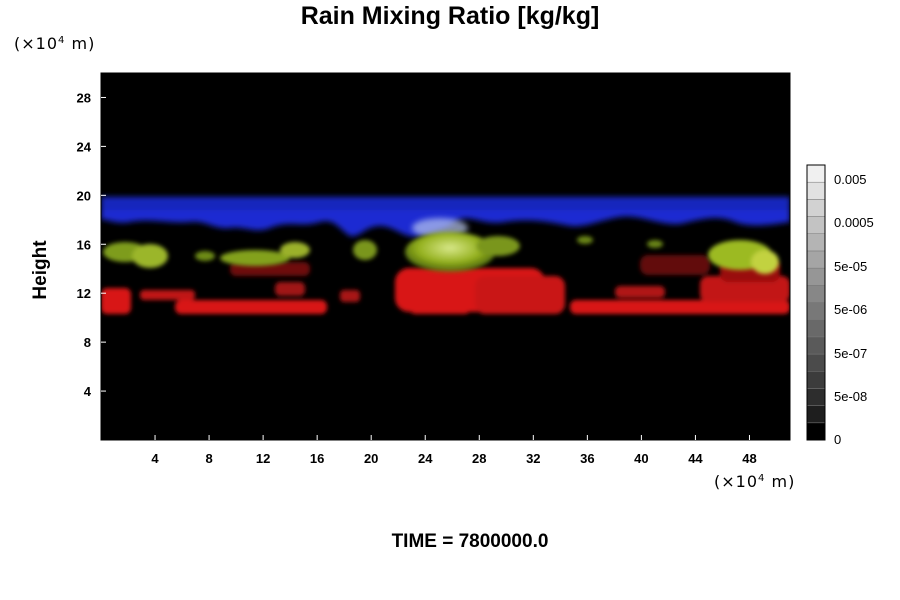 The width and height of the screenshot is (900, 600). Describe the element at coordinates (837, 439) in the screenshot. I see `colorbar-tick-label: 0` at that location.